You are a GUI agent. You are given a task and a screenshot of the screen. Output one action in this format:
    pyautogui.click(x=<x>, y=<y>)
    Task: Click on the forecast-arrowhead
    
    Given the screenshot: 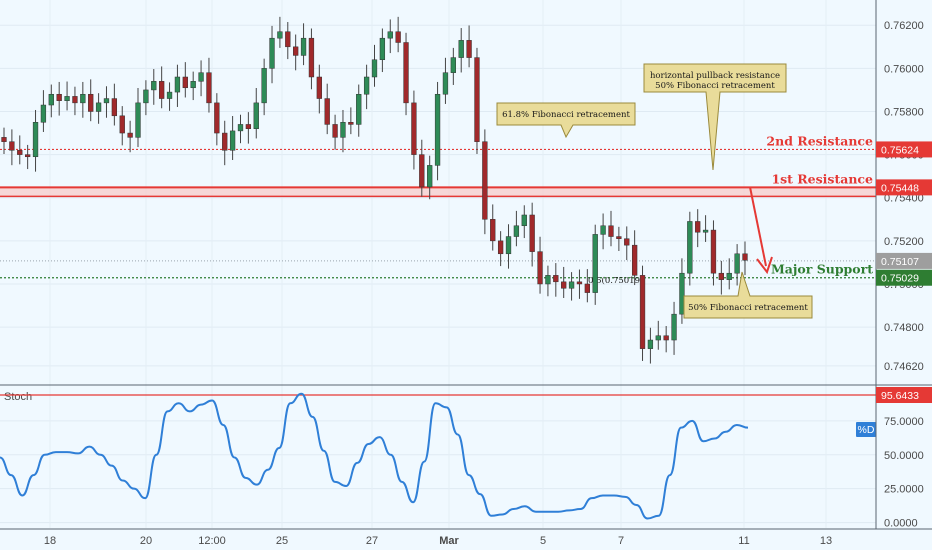 What is the action you would take?
    pyautogui.click(x=764, y=265)
    